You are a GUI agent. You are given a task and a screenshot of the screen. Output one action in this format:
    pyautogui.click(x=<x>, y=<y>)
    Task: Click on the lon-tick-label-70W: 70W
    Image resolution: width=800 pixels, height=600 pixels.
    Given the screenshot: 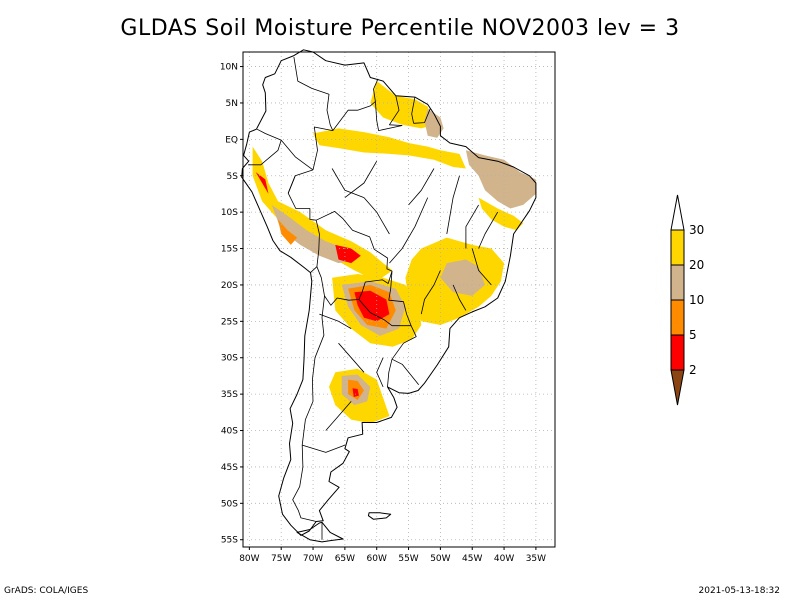 What is the action you would take?
    pyautogui.click(x=313, y=559)
    